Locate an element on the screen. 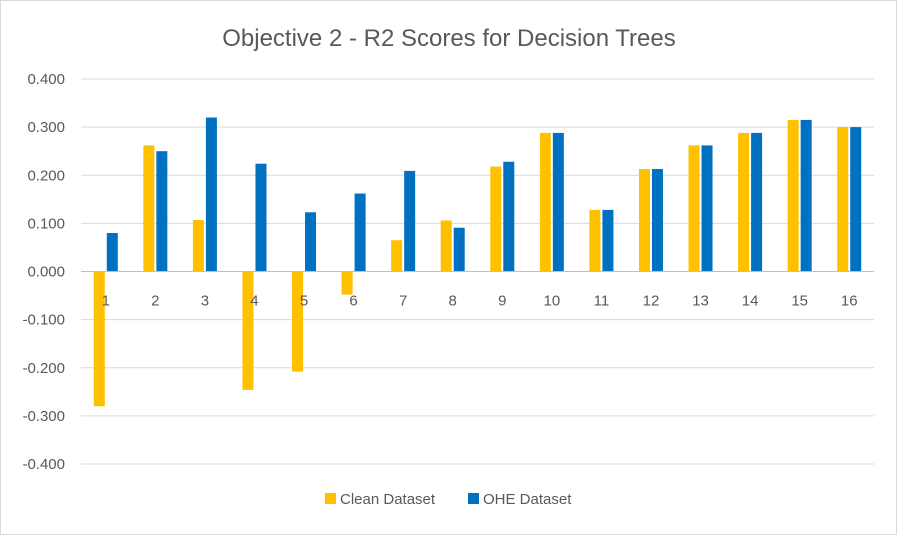 This screenshot has height=535, width=897. y-tick-label: -0.400 is located at coordinates (43, 464).